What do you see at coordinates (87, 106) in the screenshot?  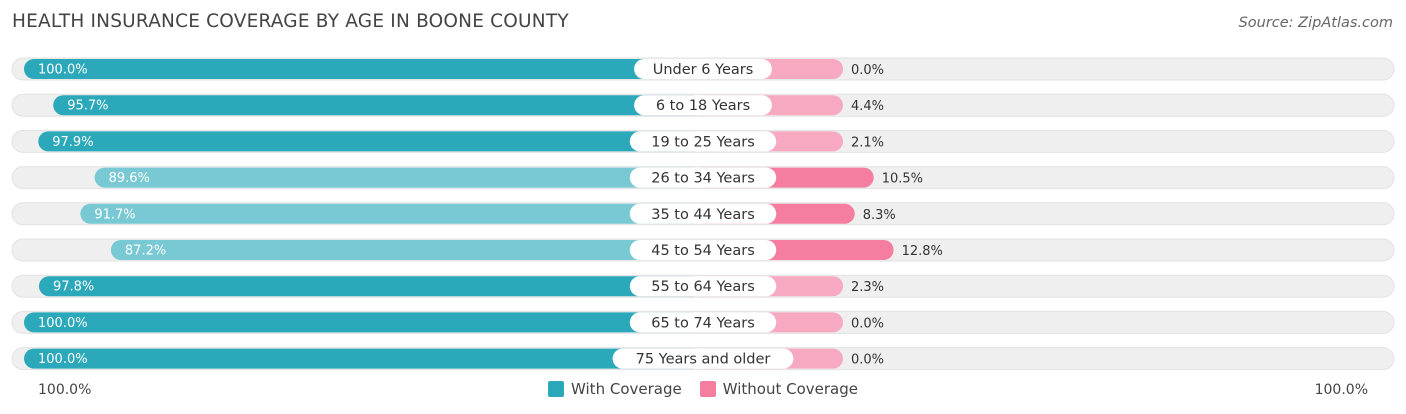 I see `label-with-coverage: 95.7%` at bounding box center [87, 106].